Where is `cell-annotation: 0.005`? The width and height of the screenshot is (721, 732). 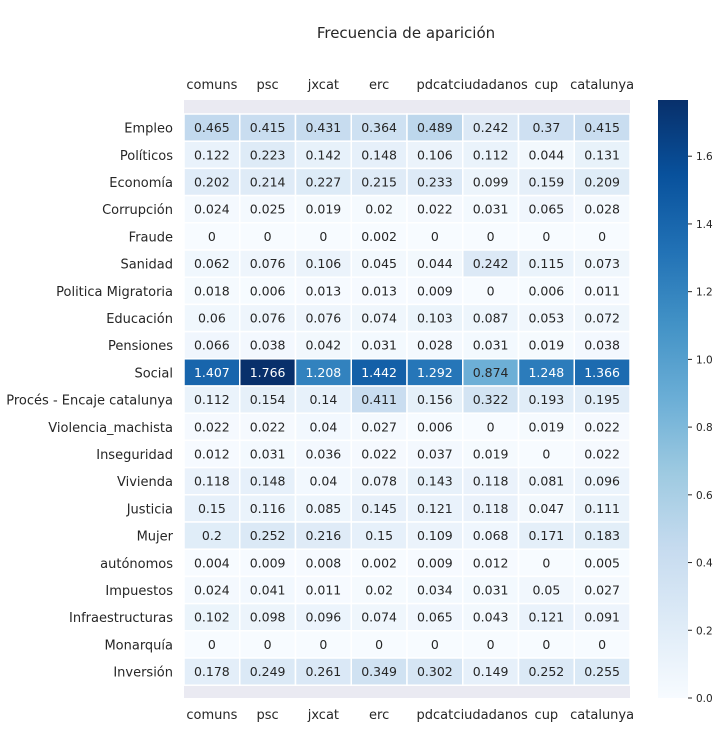
cell-annotation: 0.005 is located at coordinates (602, 562).